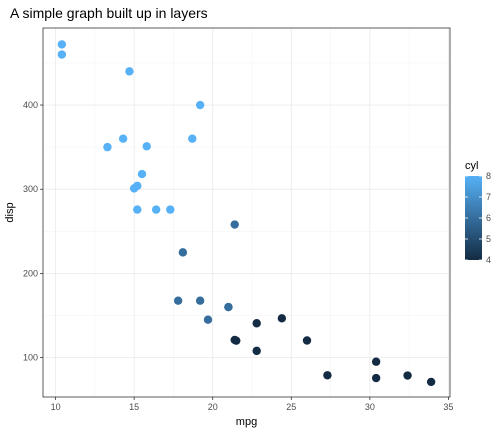 The height and width of the screenshot is (432, 504). What do you see at coordinates (30, 358) in the screenshot?
I see `y-tick-label: 100` at bounding box center [30, 358].